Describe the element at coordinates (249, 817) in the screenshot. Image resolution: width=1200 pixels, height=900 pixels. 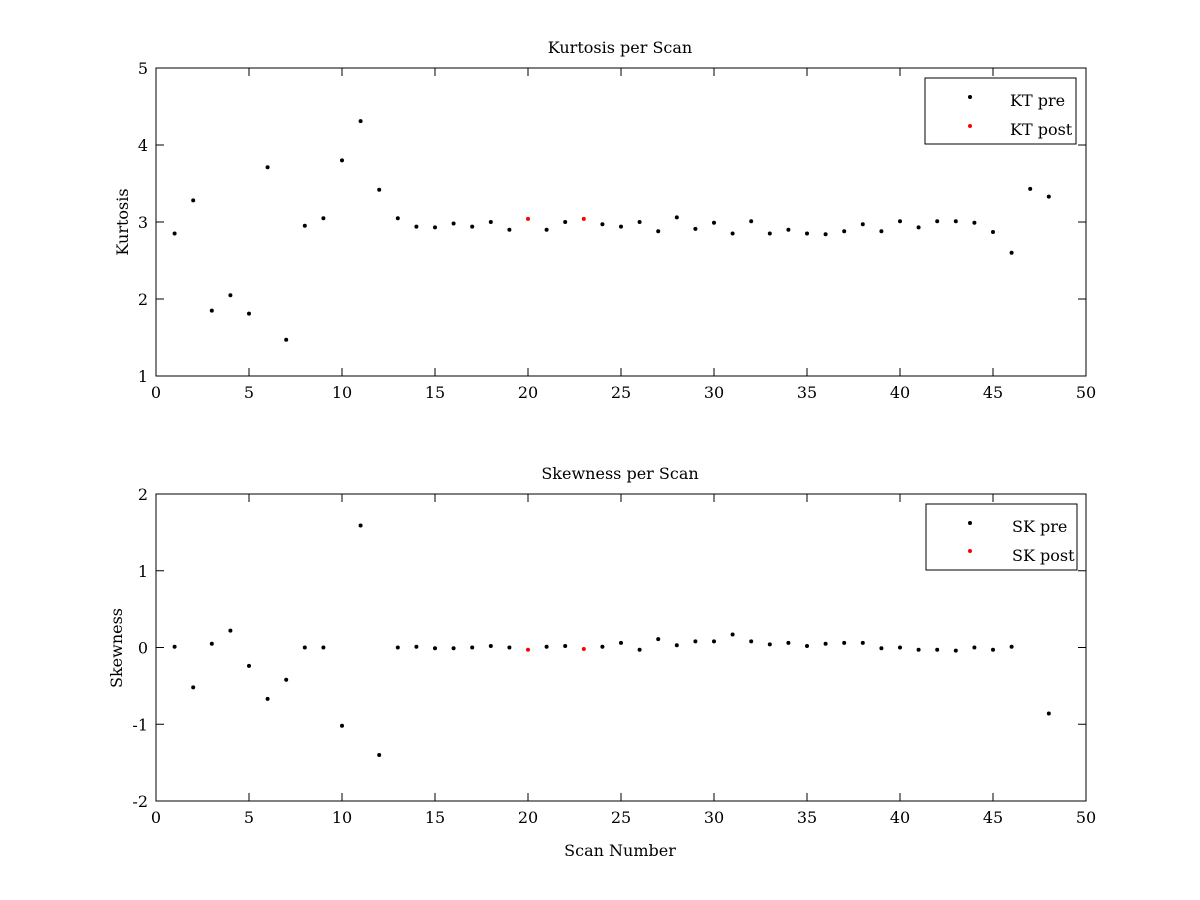
I see `skewness-x-tick-label: 5` at that location.